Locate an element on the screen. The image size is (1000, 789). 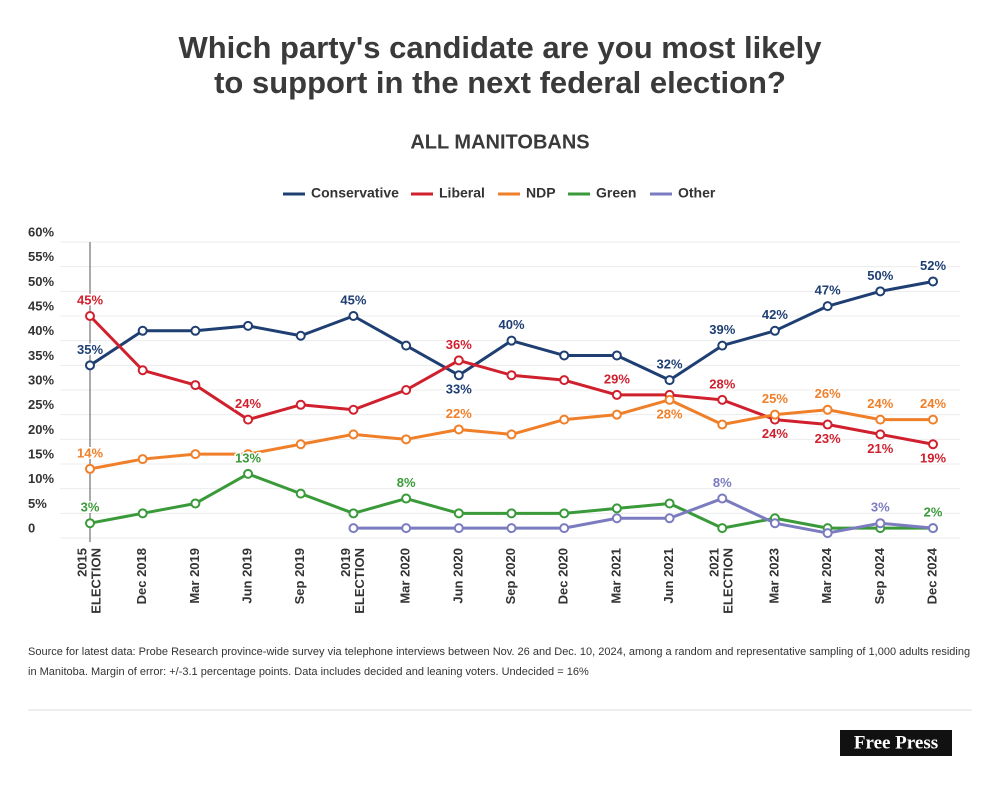
data-label: 50% is located at coordinates (880, 275).